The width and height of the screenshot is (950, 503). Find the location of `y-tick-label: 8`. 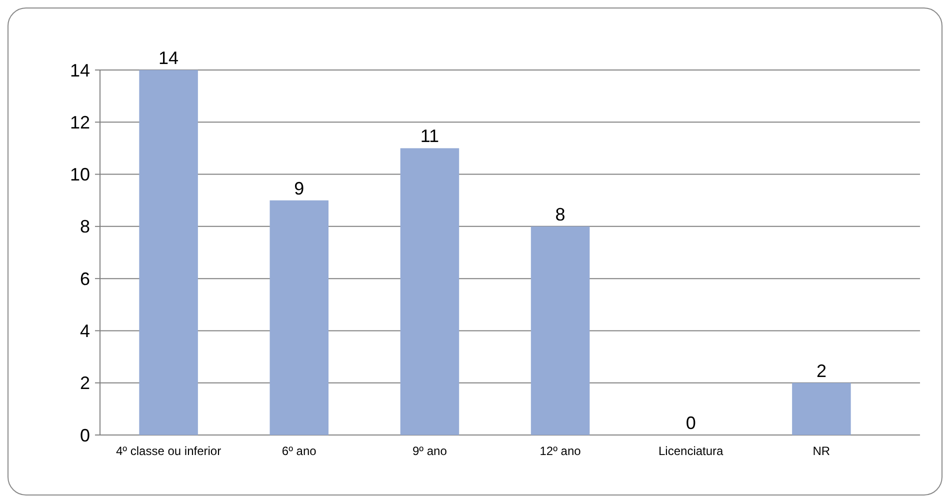

y-tick-label: 8 is located at coordinates (85, 226).